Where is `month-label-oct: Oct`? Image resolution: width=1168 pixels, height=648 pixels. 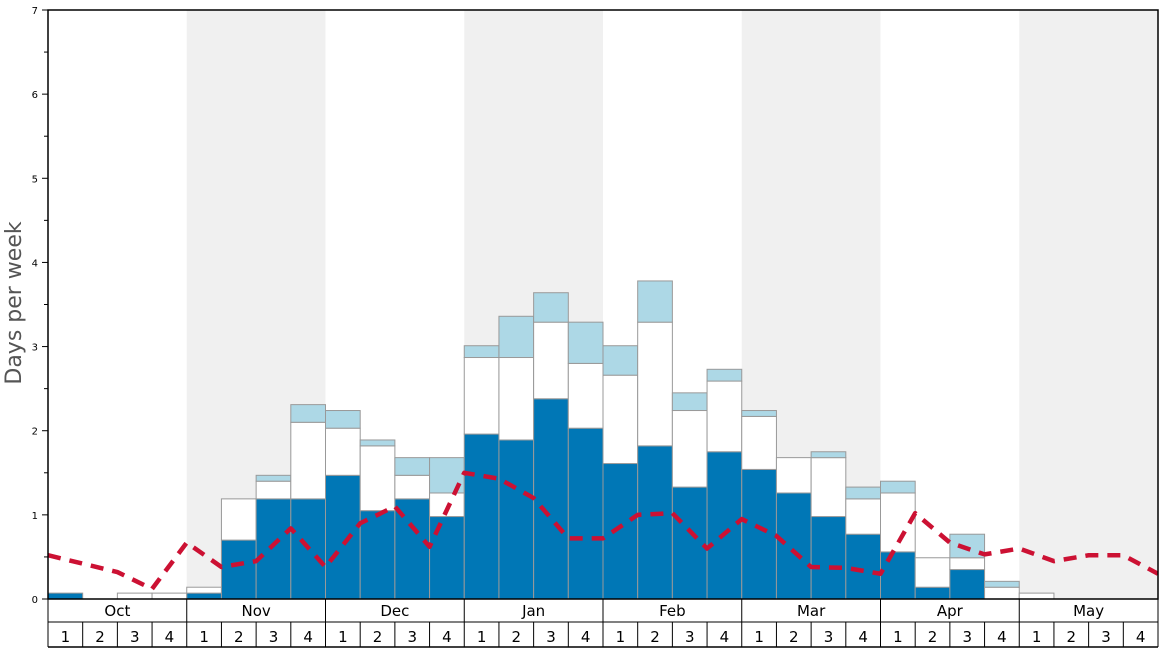
month-label-oct: Oct is located at coordinates (117, 611).